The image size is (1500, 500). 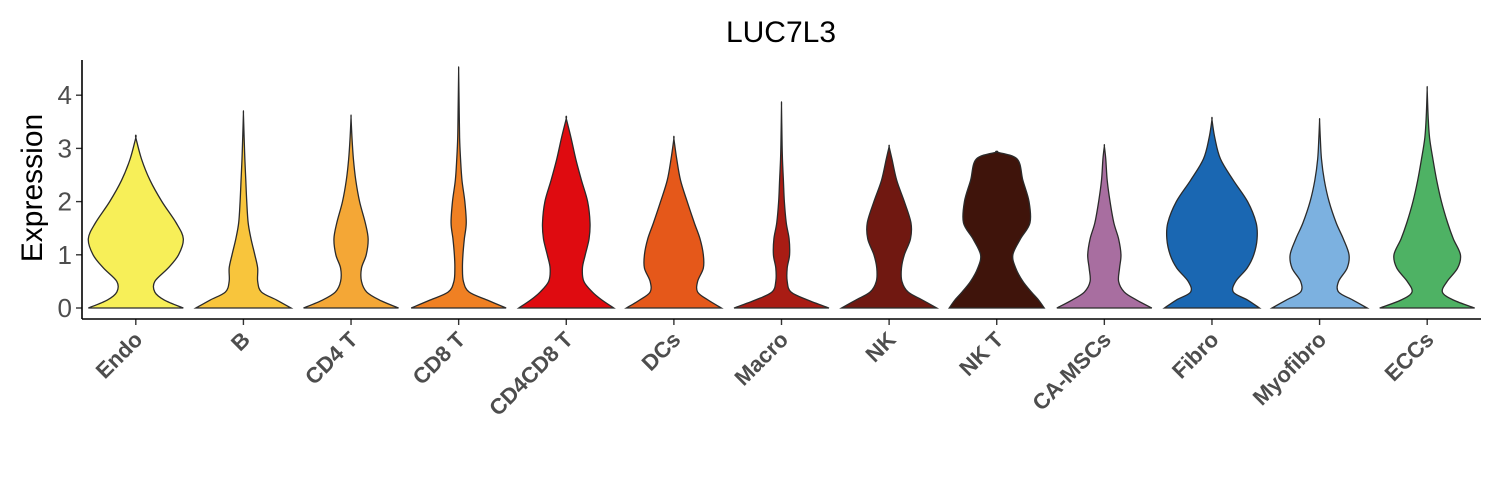 What do you see at coordinates (65, 202) in the screenshot?
I see `y-tick-label: 2` at bounding box center [65, 202].